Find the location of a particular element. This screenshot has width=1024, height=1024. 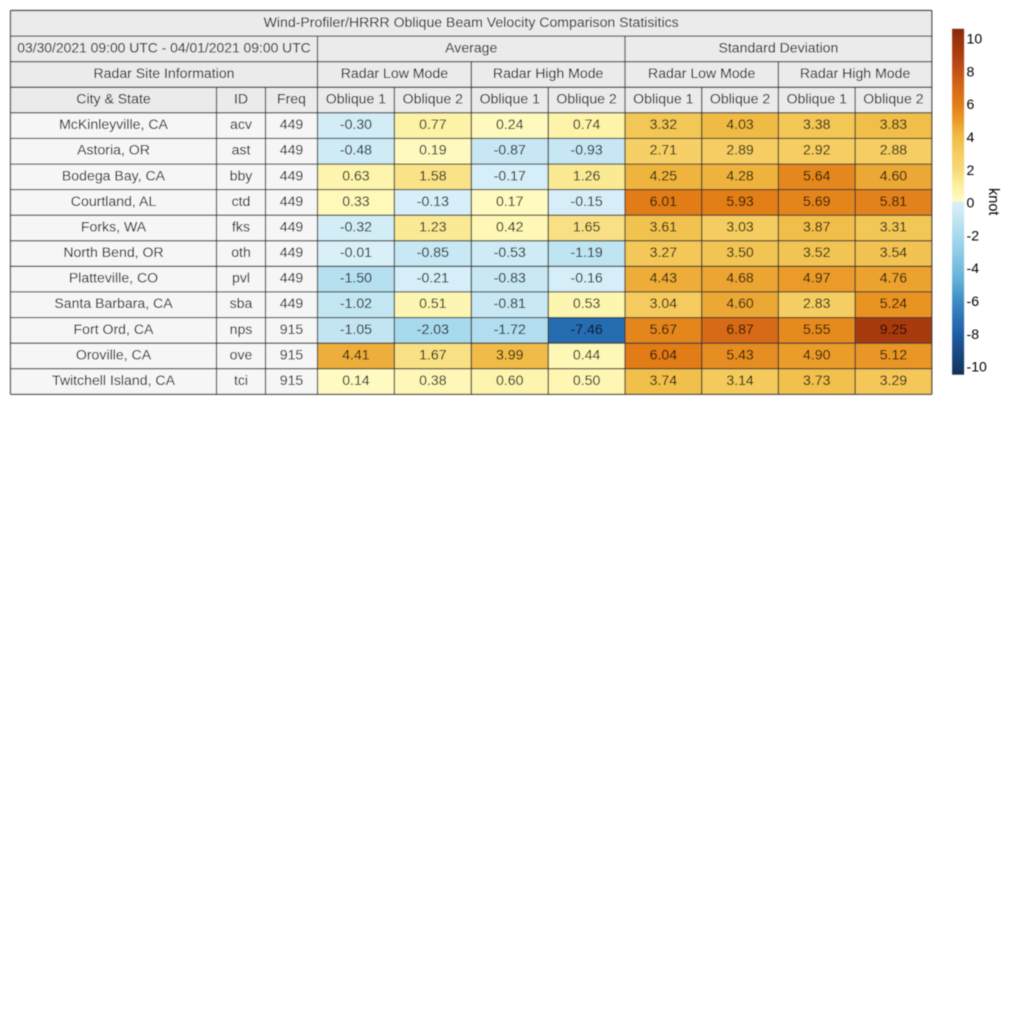

svg-text: 3.87 is located at coordinates (817, 226).